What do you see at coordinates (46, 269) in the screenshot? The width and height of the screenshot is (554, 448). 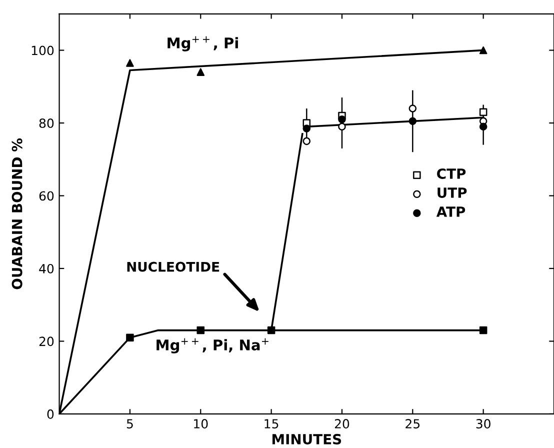 I see `y-tick-label: 40` at bounding box center [46, 269].